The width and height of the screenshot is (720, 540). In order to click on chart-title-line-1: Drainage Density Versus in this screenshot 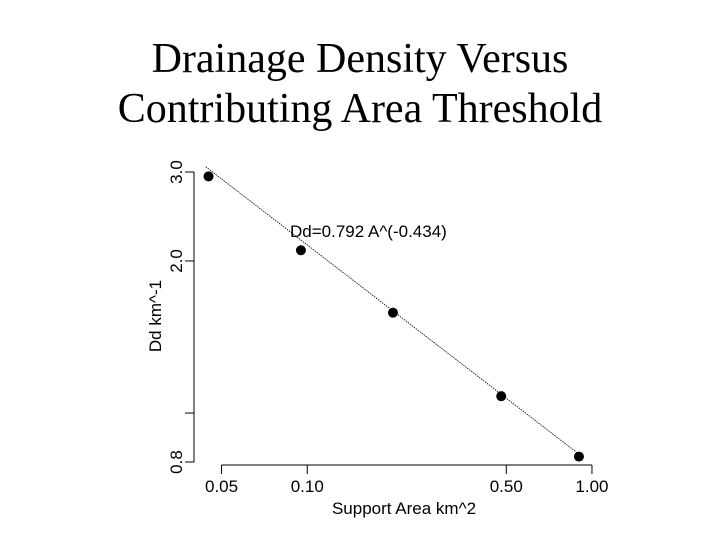, I will do `click(360, 59)`.